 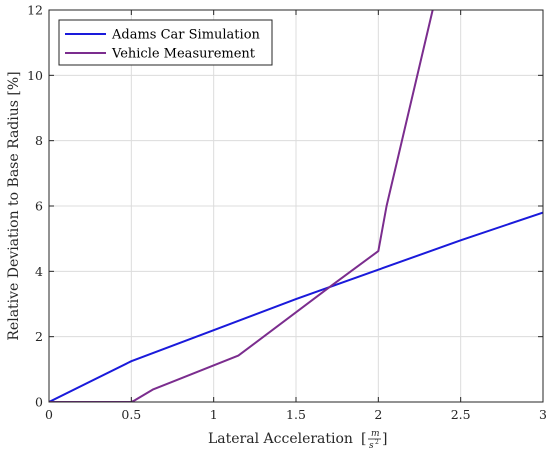 What do you see at coordinates (461, 414) in the screenshot?
I see `x-tick-label: 2.5` at bounding box center [461, 414].